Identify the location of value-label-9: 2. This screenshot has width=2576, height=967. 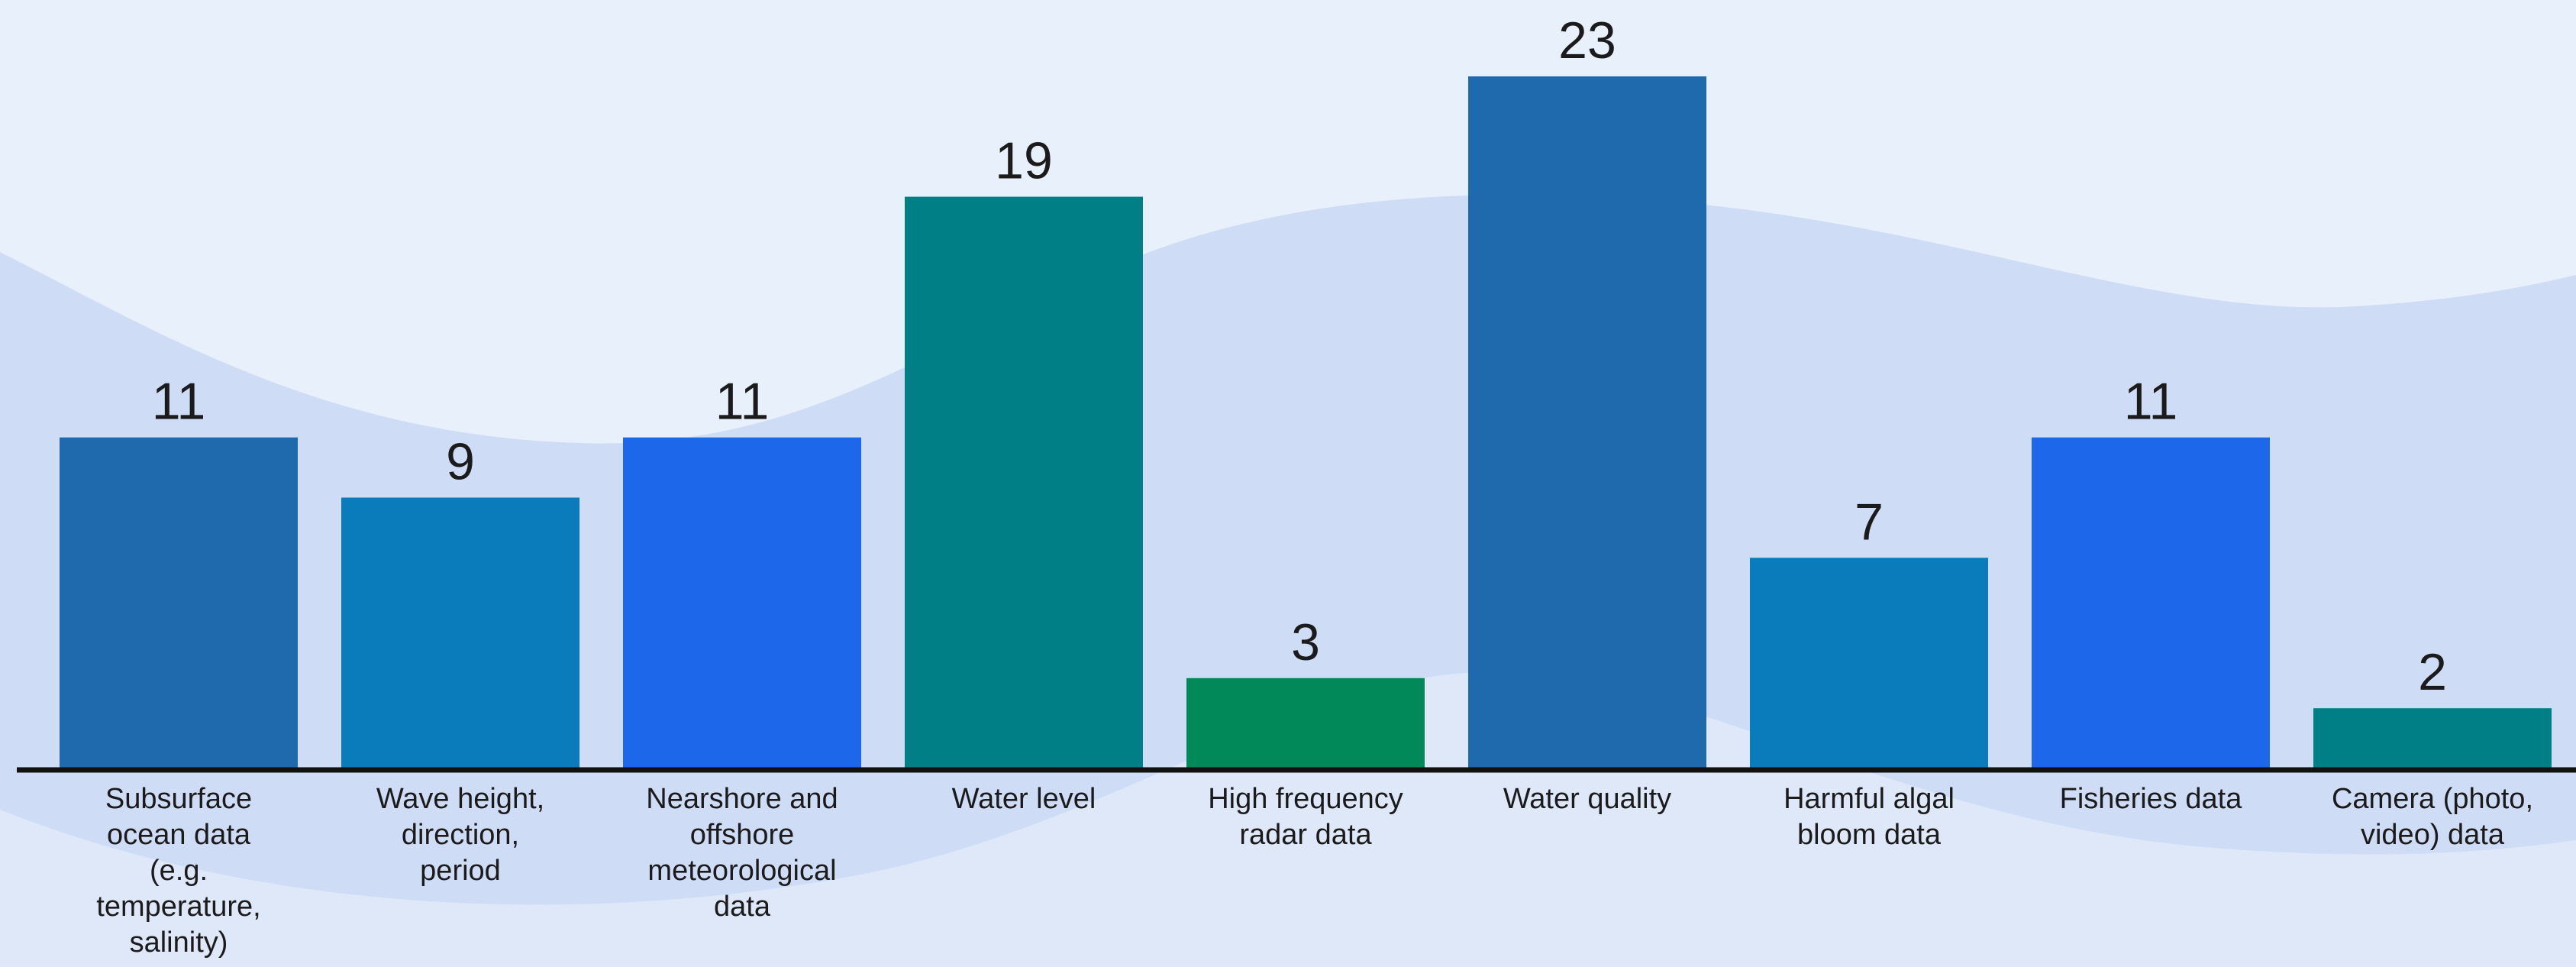
(2432, 672).